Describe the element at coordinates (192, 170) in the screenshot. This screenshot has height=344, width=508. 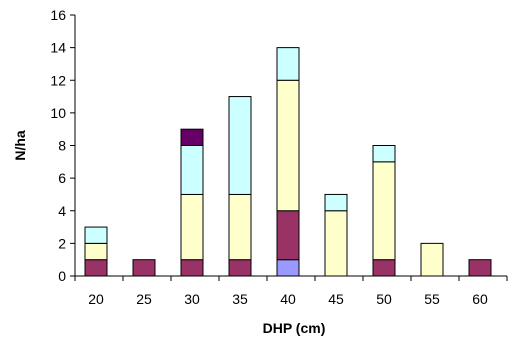
I see `bar-segment-30-s3` at that location.